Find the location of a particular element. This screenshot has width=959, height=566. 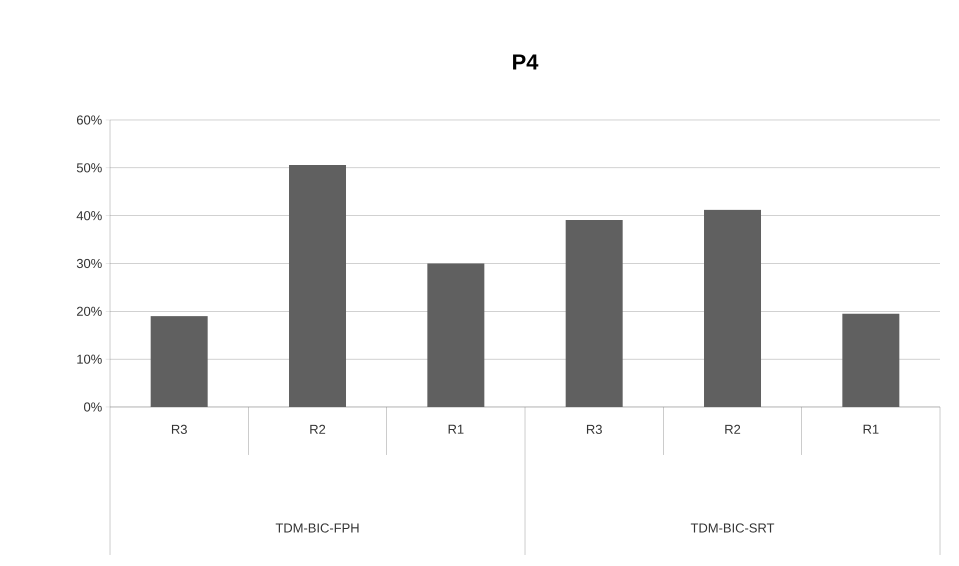

y-tick-label: 60% is located at coordinates (89, 120).